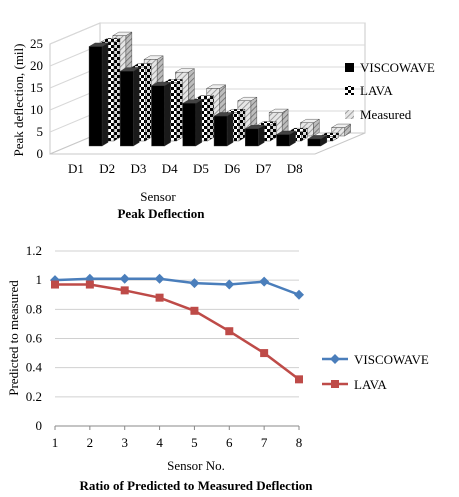  Describe the element at coordinates (299, 442) in the screenshot. I see `chart2-x-tick: 8` at that location.